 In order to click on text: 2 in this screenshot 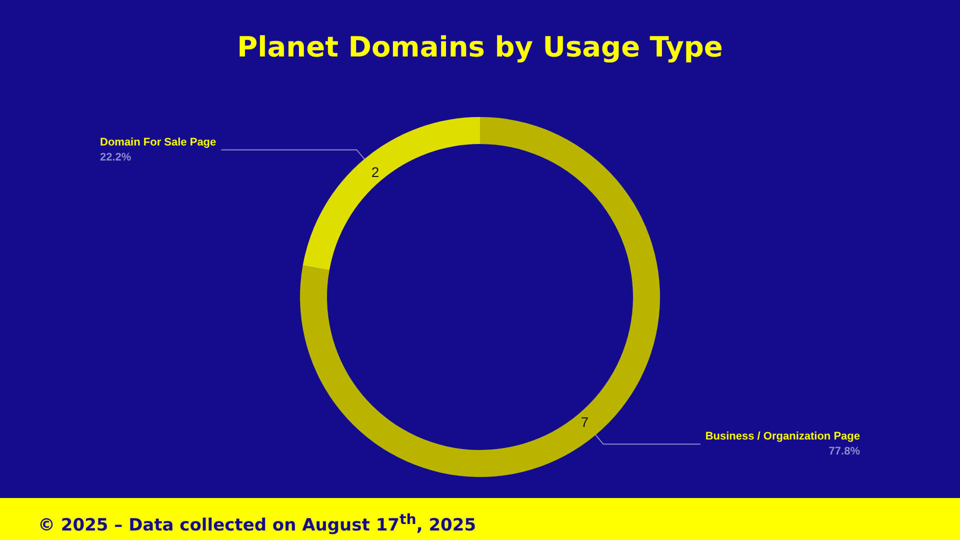, I will do `click(375, 172)`.